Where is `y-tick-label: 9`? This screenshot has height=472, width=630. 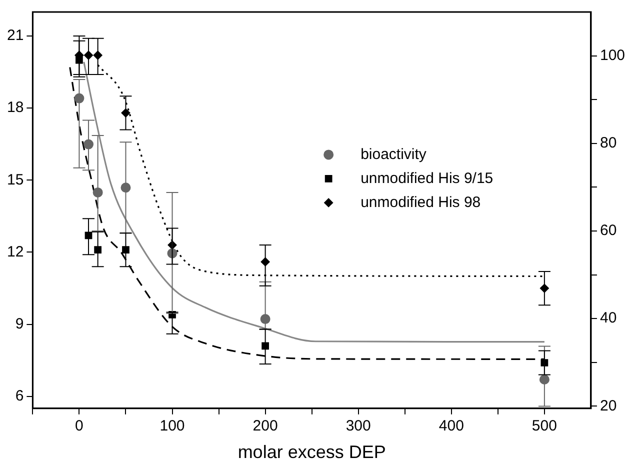
y-tick-label: 9 is located at coordinates (19, 323).